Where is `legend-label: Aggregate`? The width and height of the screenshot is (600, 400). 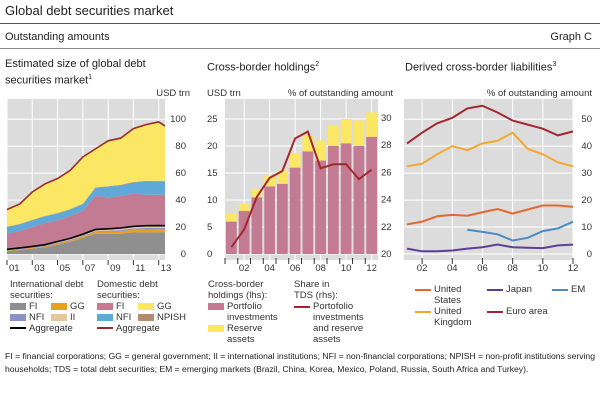
legend-label: Aggregate is located at coordinates (51, 328).